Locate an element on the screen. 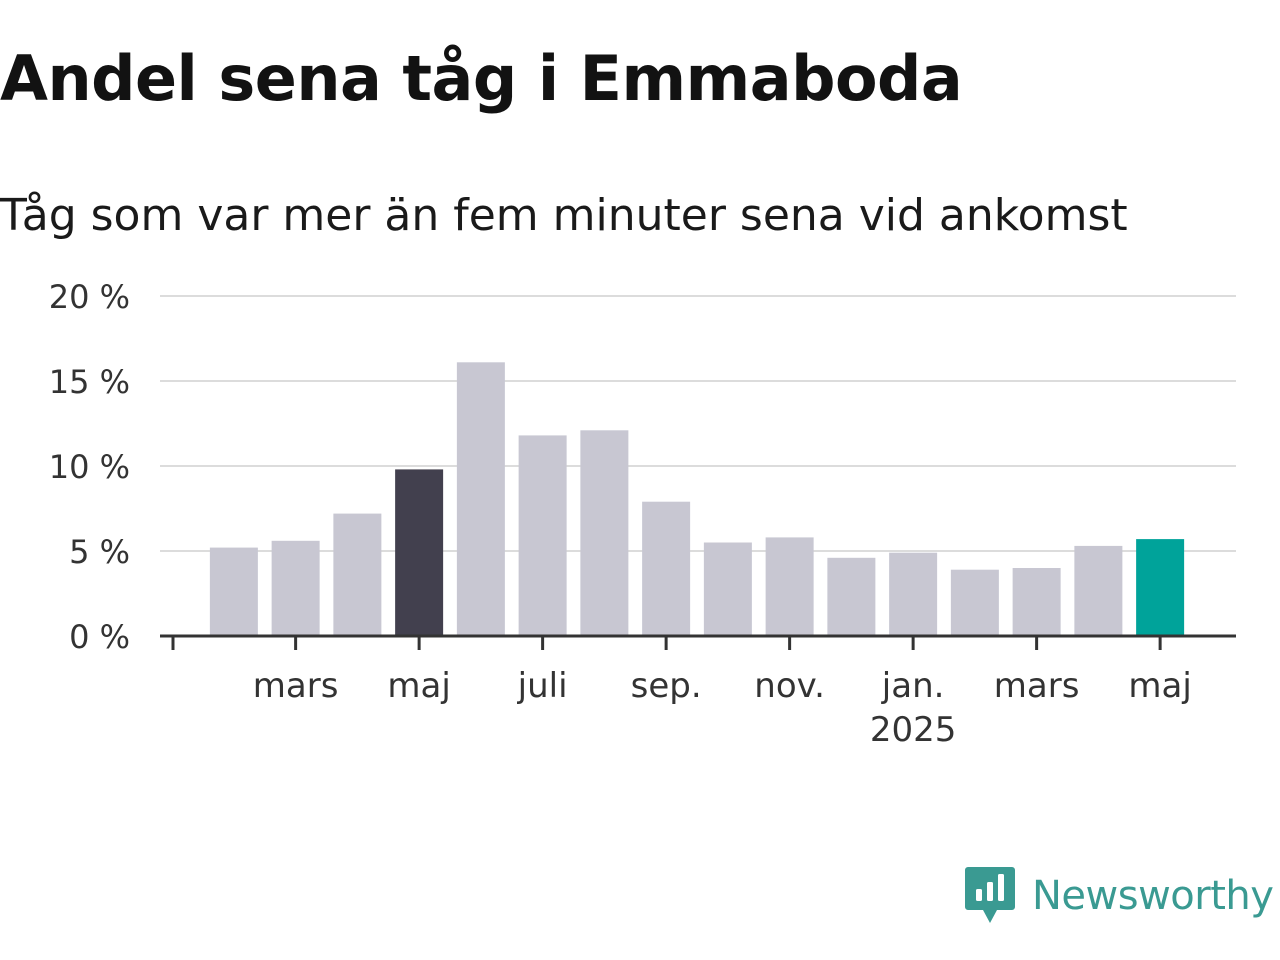 Image resolution: width=1280 pixels, height=960 pixels. y-axis-labels: 0 % 5 % 10 % 15 % 20 % is located at coordinates (89, 467).